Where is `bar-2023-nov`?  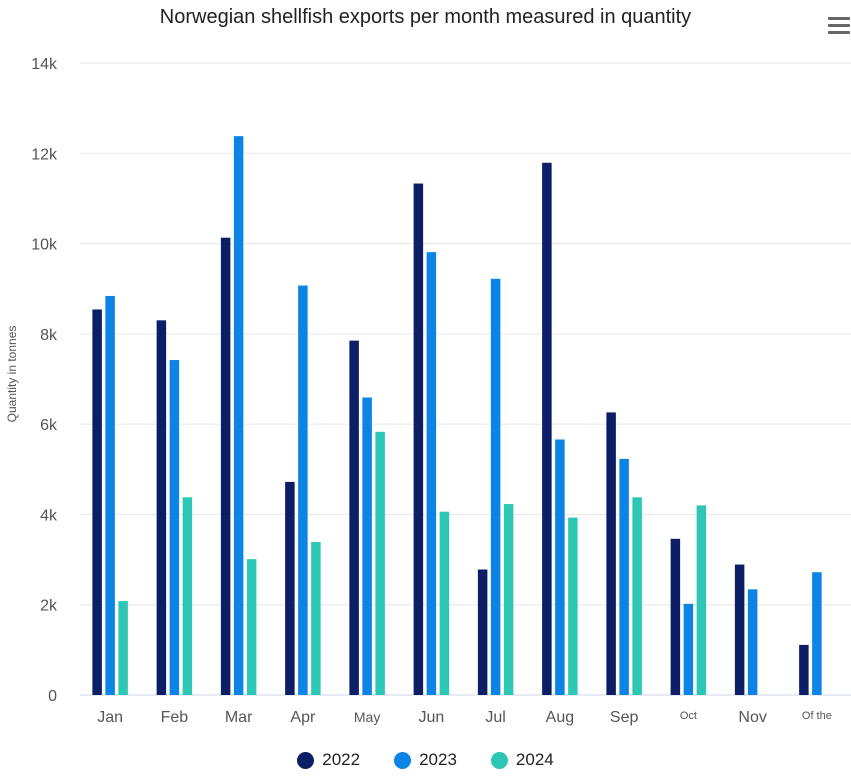
bar-2023-nov is located at coordinates (752, 642).